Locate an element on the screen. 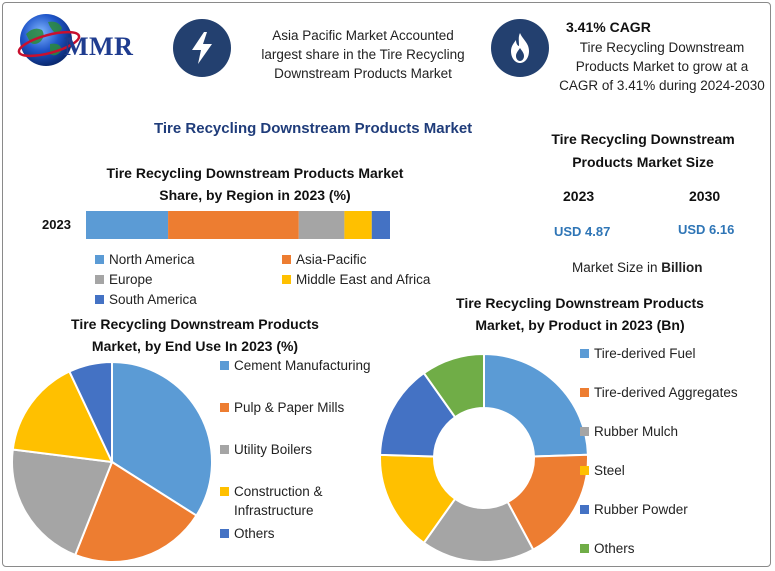  market-size-unit-bold: Billion is located at coordinates (682, 267).